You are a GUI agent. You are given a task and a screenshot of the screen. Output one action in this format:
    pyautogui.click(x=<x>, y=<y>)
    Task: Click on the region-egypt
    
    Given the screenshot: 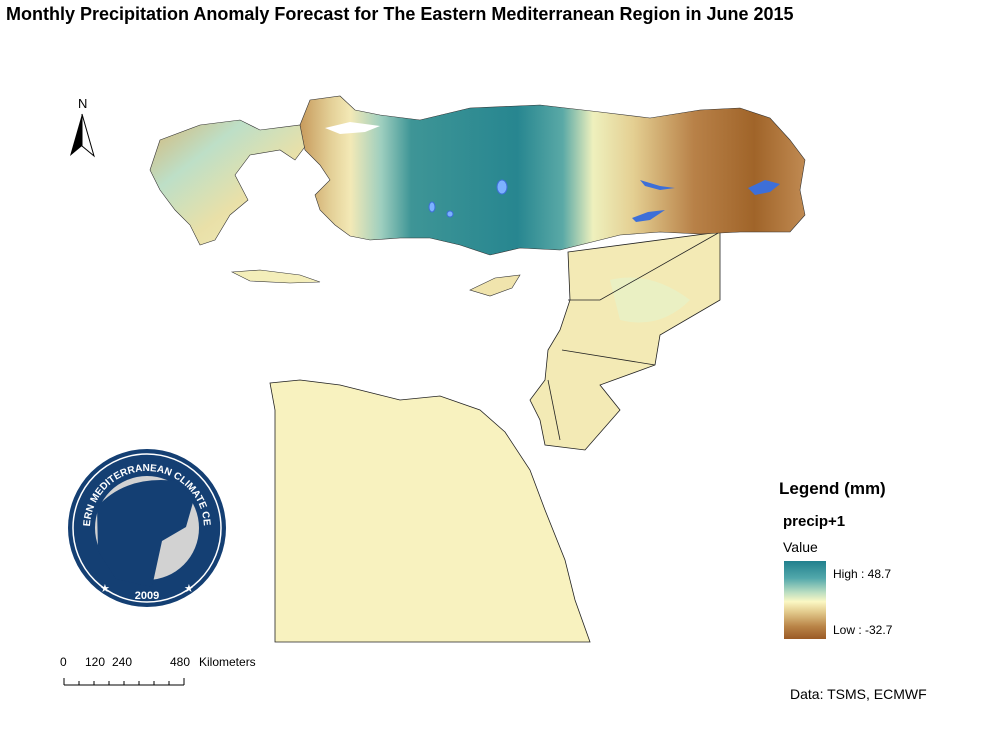 What is the action you would take?
    pyautogui.click(x=430, y=511)
    